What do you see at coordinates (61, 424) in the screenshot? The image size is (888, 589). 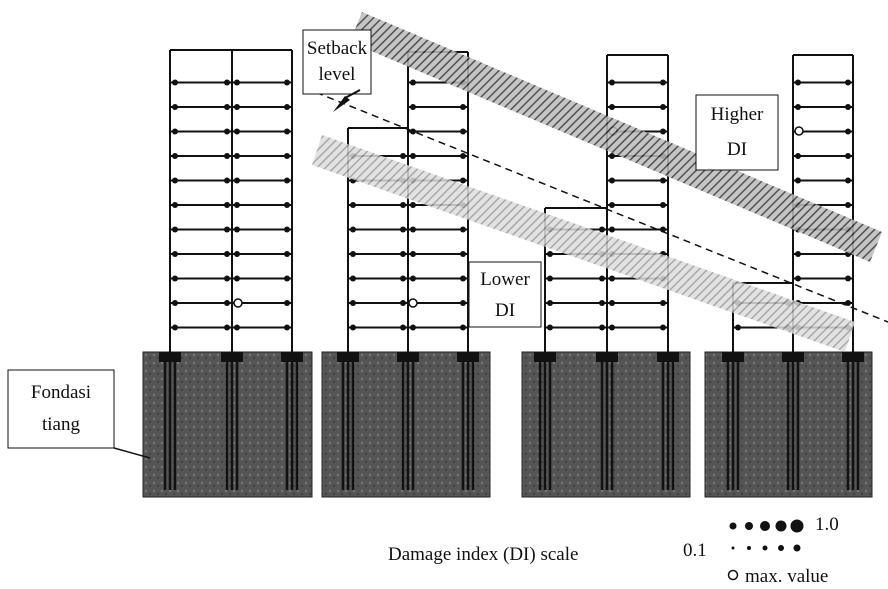 I see `foundation-label: tiang` at bounding box center [61, 424].